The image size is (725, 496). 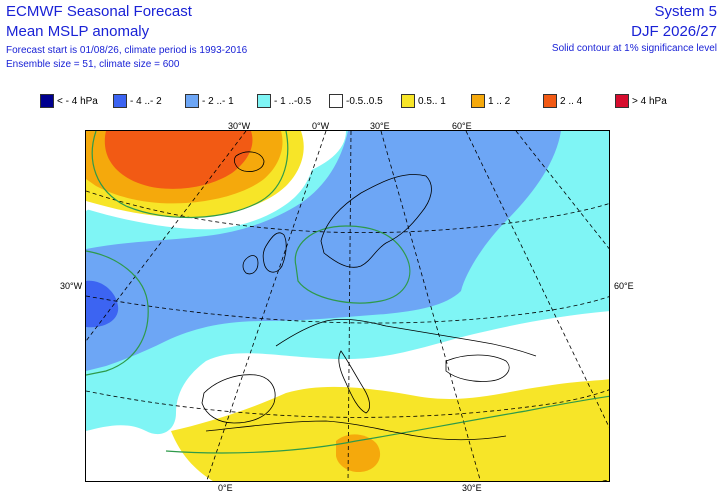 I want to click on legend-label: - 4 ..- 2, so click(x=146, y=101).